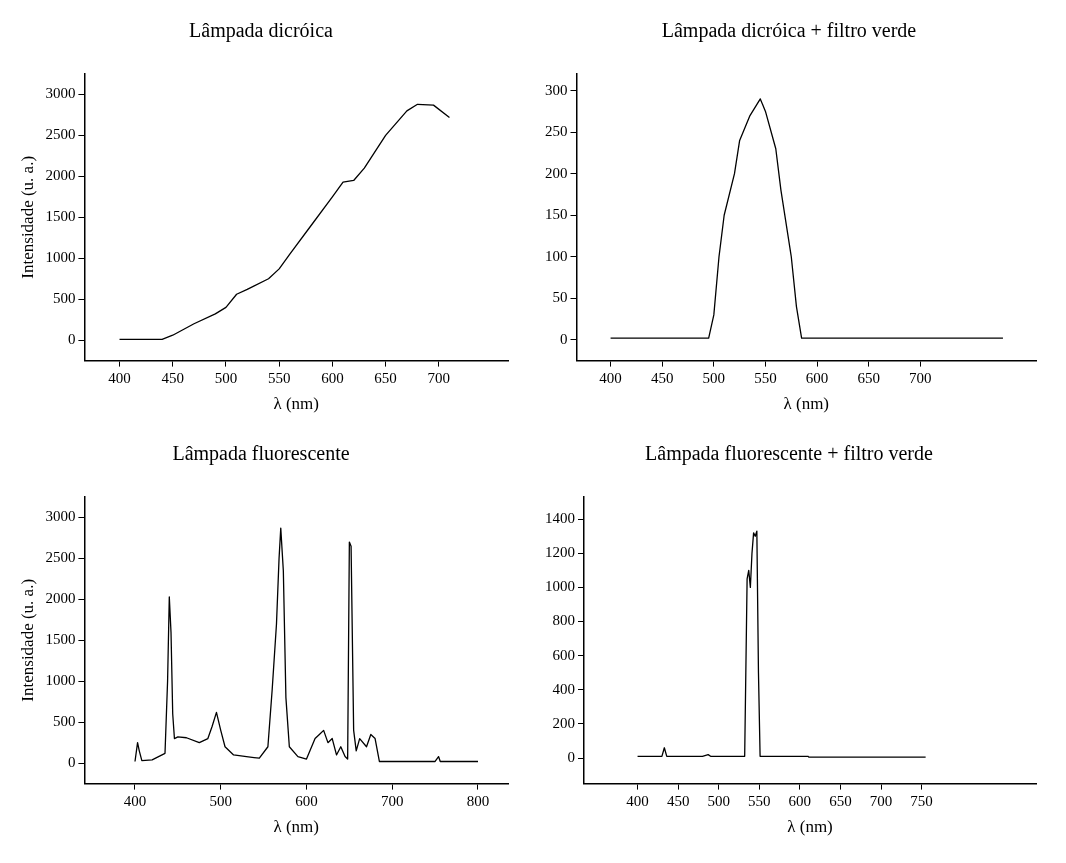 The height and width of the screenshot is (863, 1066). What do you see at coordinates (261, 454) in the screenshot?
I see `chart-title: Lâmpada fluorescente` at bounding box center [261, 454].